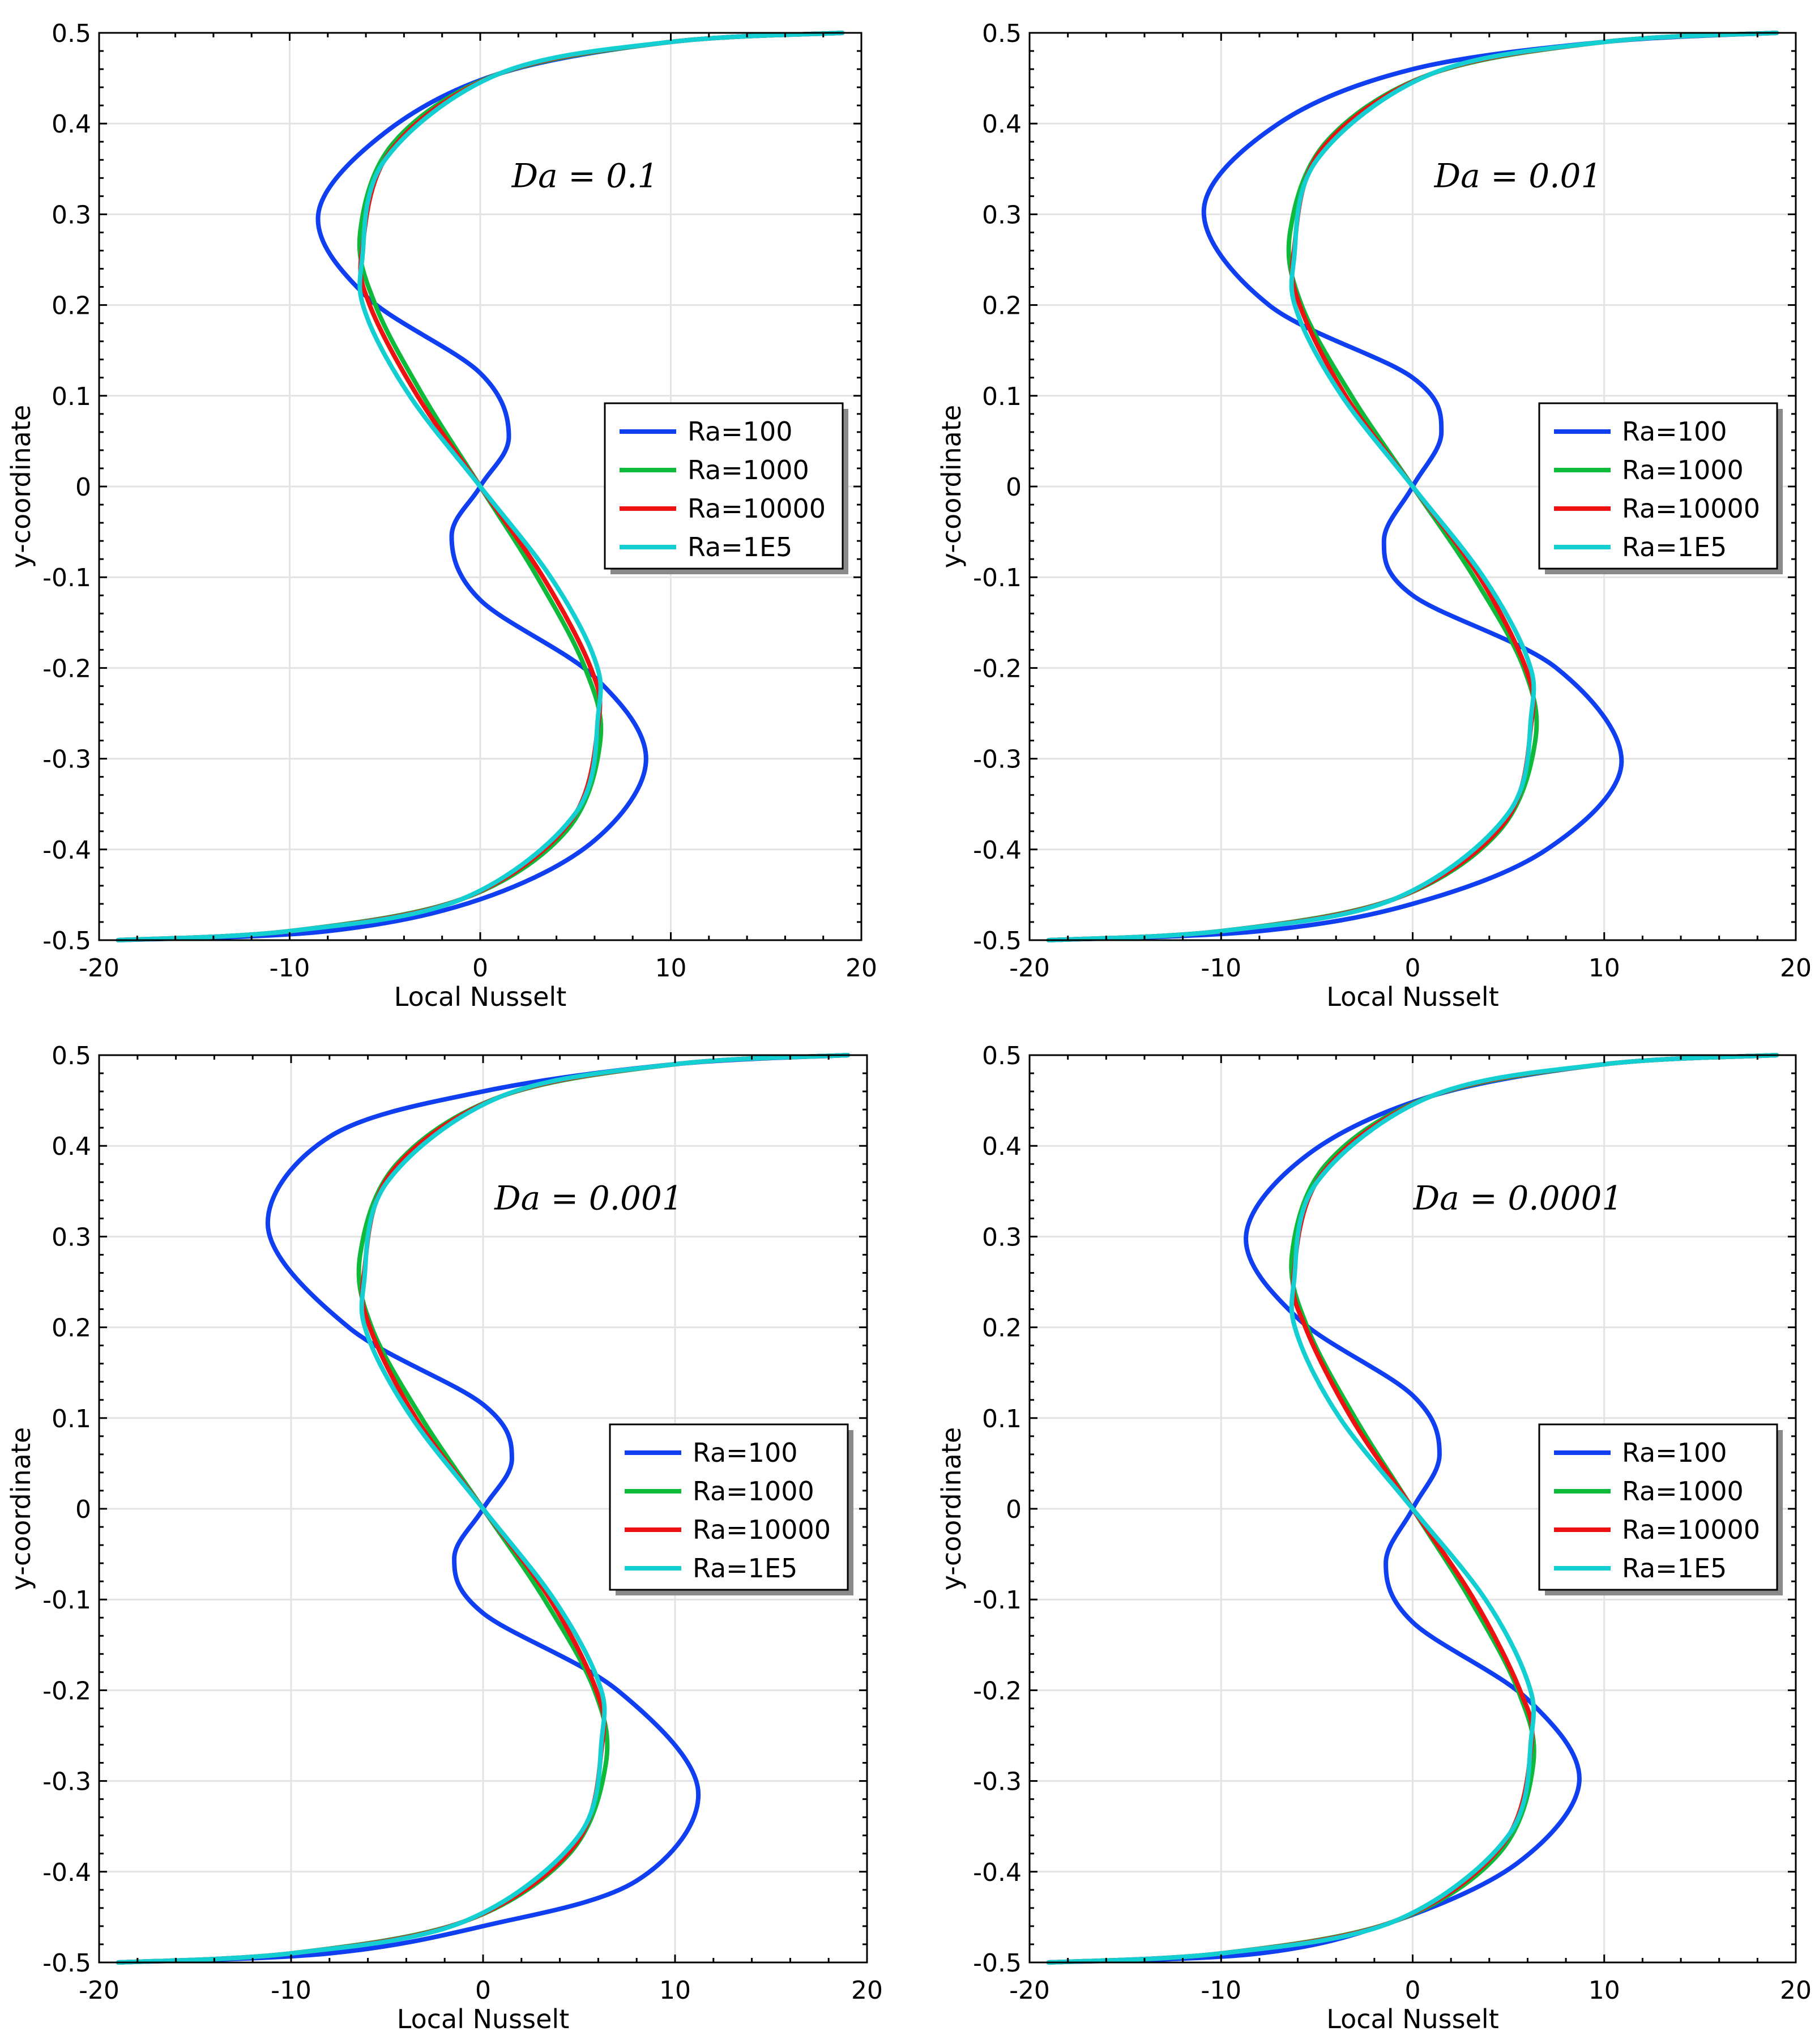 The height and width of the screenshot is (2044, 1819). What do you see at coordinates (585, 175) in the screenshot?
I see `darcy-annotation: Da = 0.1` at bounding box center [585, 175].